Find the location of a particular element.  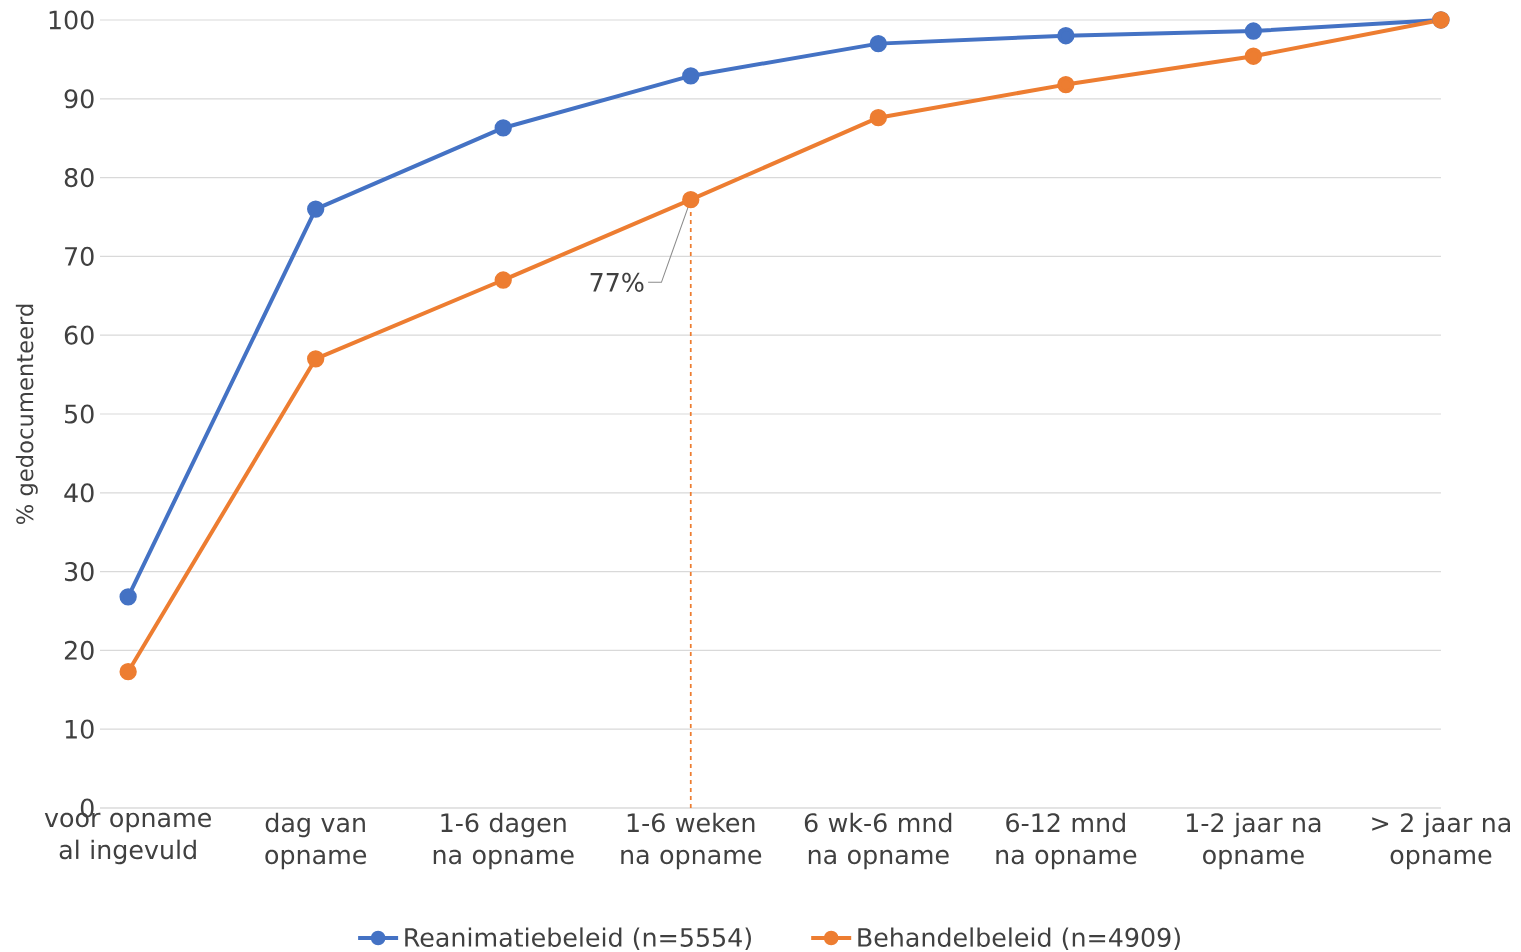

y-tick-label: 30 is located at coordinates (79, 572).